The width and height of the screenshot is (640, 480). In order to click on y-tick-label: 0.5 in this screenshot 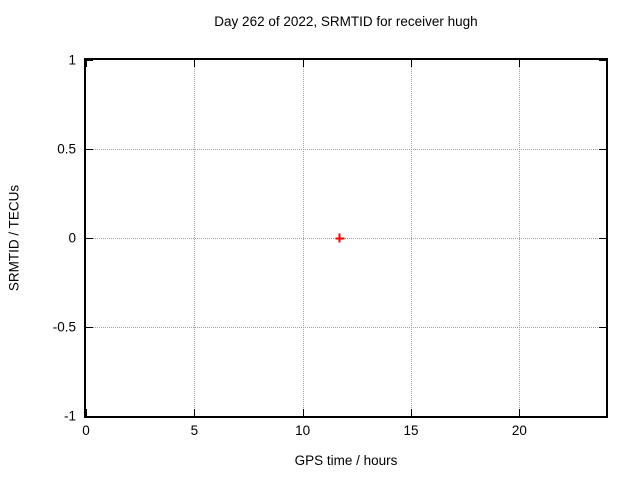, I will do `click(66, 149)`.